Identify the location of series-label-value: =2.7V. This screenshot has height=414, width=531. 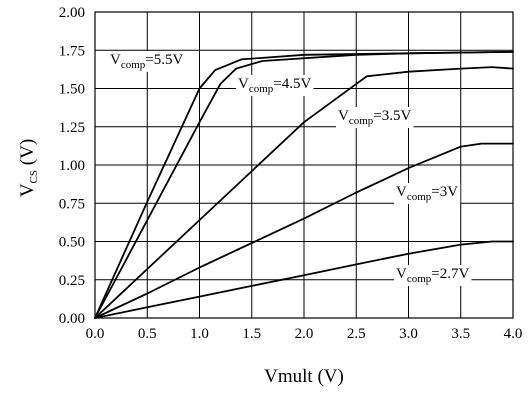
(450, 274).